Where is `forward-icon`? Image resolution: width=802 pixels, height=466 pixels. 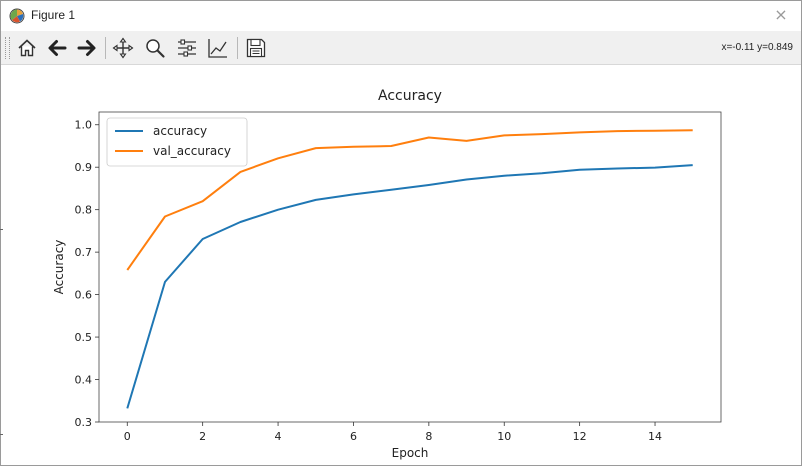
forward-icon is located at coordinates (86, 48).